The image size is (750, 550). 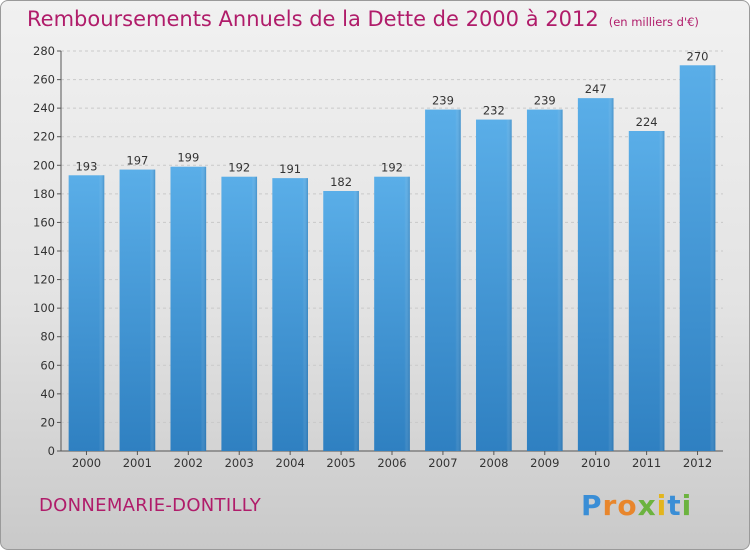 I want to click on y-tick-label: 180, so click(x=44, y=194).